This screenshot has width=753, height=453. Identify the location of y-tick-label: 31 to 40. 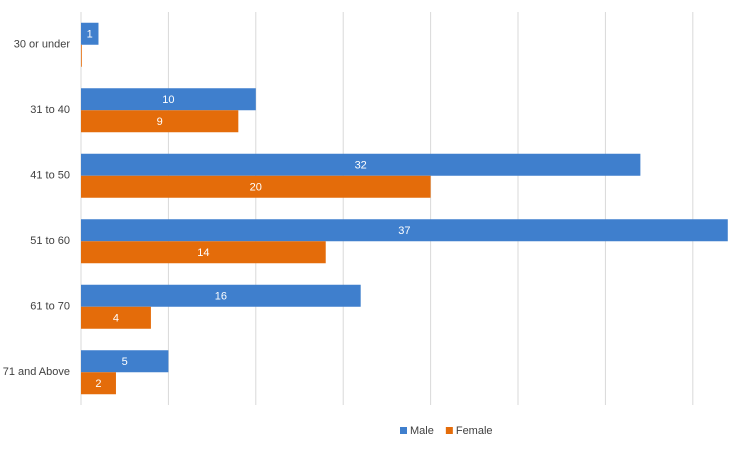
(50, 110).